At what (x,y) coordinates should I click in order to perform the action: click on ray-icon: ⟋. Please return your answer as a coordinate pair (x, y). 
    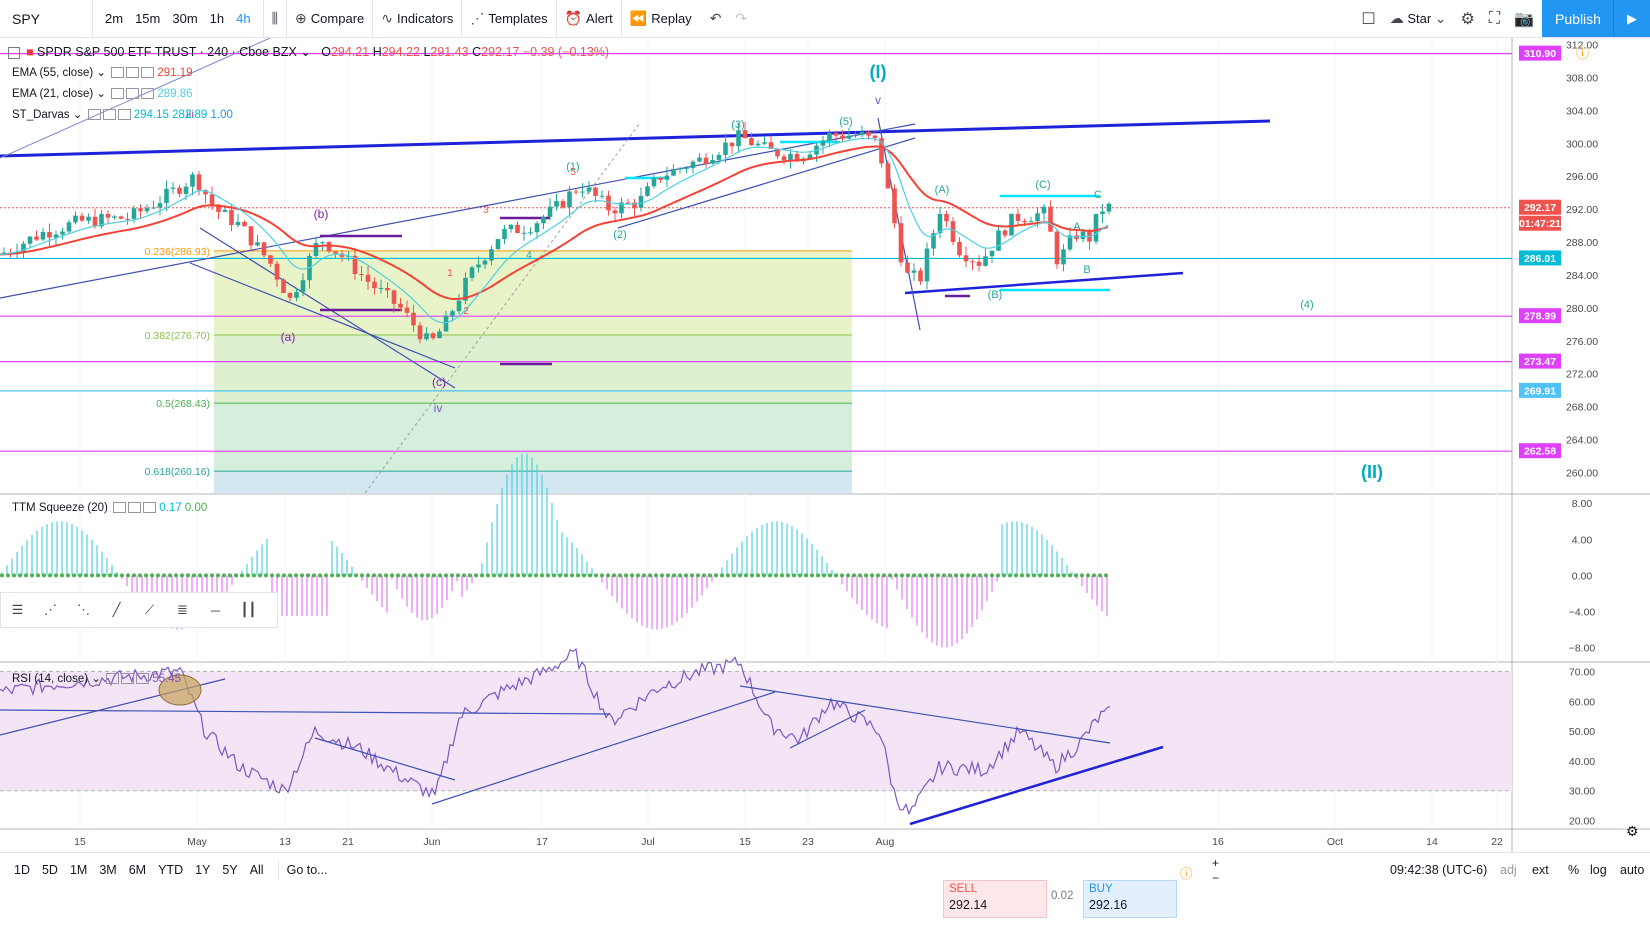
    Looking at the image, I should click on (149, 609).